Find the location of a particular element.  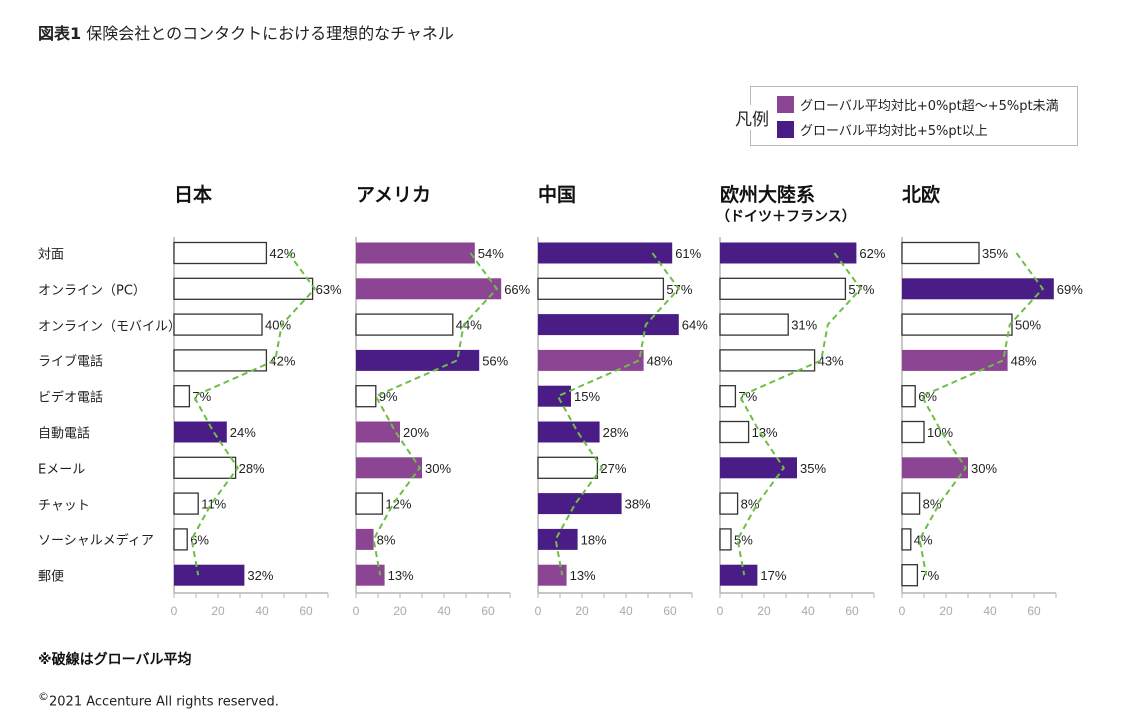

category-label: ライブ電話 is located at coordinates (71, 362).